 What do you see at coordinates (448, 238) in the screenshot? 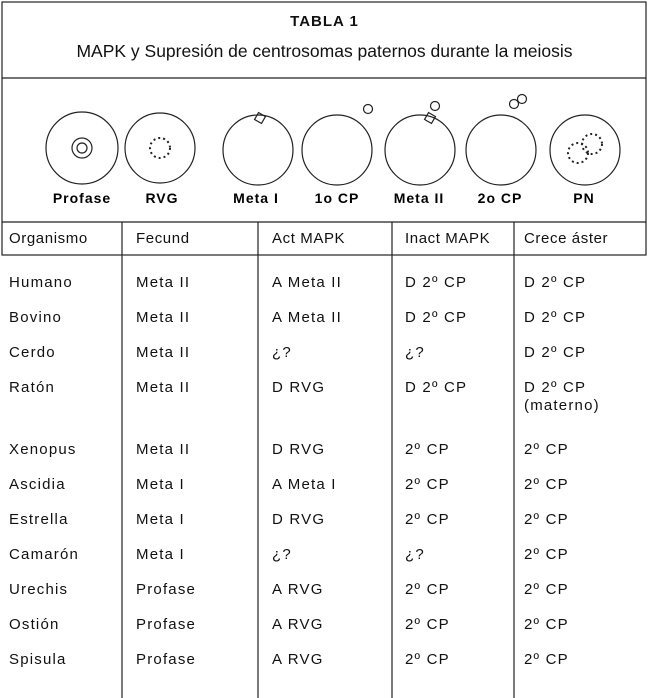
I see `column-header: Inact MAPK` at bounding box center [448, 238].